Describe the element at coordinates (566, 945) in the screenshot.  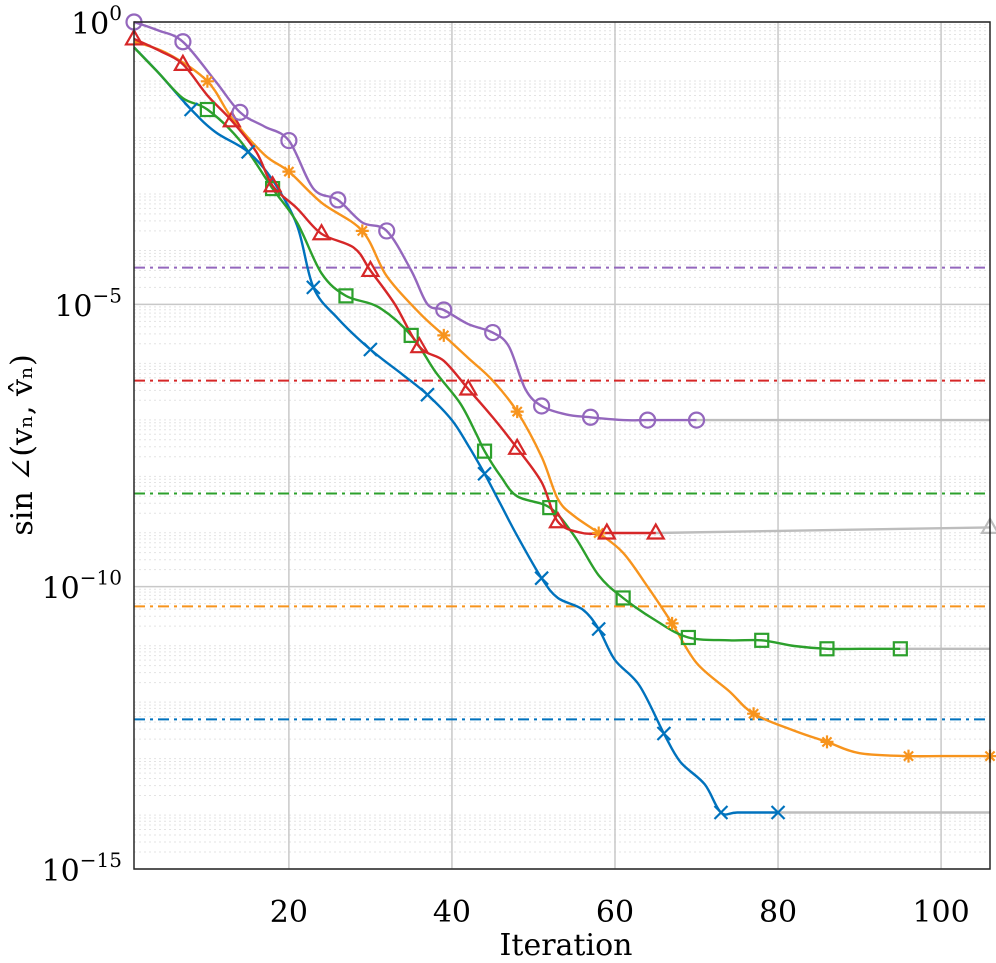
I see `x-axis-label: Iteration` at that location.